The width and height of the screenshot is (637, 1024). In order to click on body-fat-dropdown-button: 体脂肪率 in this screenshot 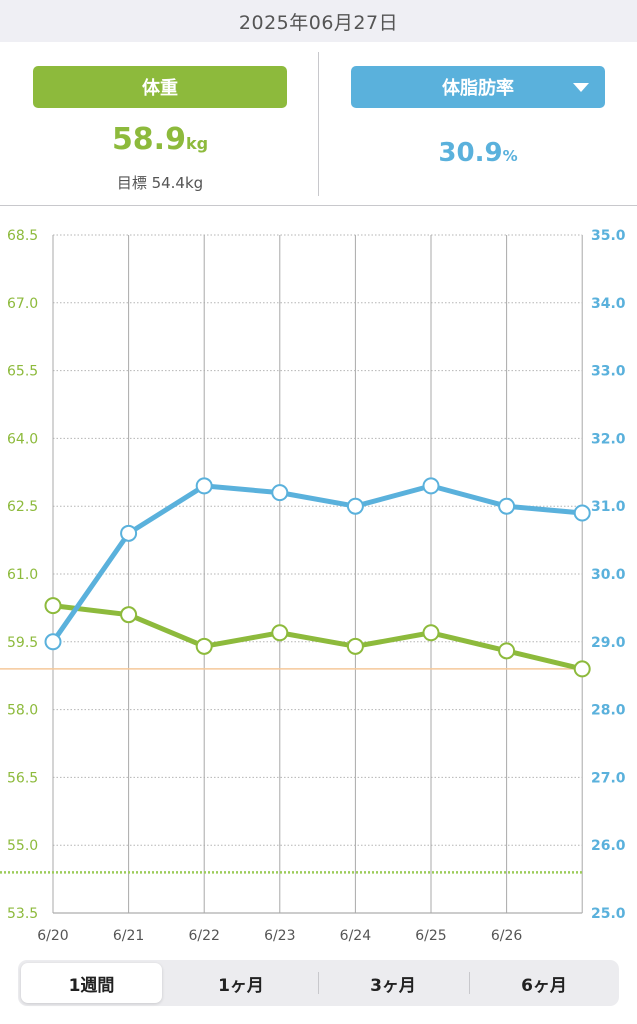, I will do `click(478, 87)`.